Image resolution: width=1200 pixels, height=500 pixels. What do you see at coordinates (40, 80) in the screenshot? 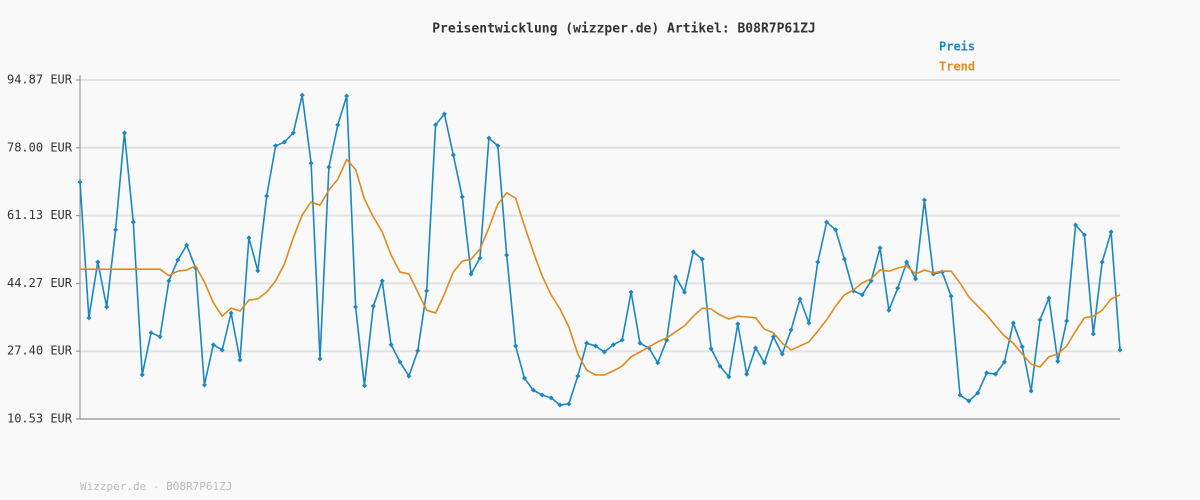
I see `y-tick-label: 94.87 EUR` at bounding box center [40, 80].